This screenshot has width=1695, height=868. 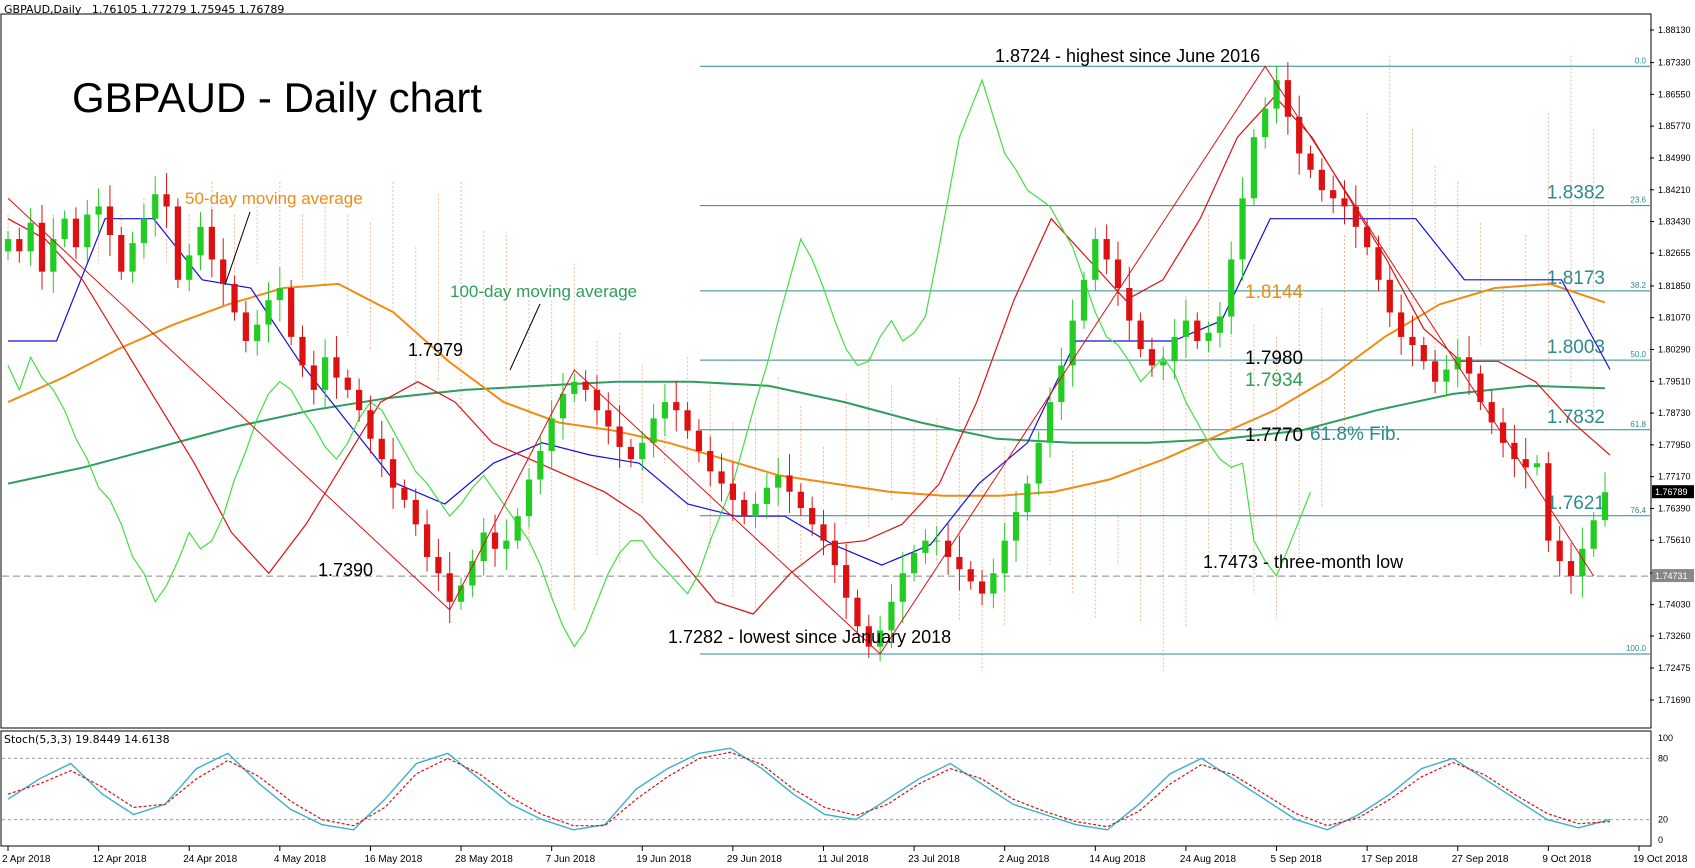 I want to click on x-tick-label: 14 Aug 2018, so click(x=1117, y=859).